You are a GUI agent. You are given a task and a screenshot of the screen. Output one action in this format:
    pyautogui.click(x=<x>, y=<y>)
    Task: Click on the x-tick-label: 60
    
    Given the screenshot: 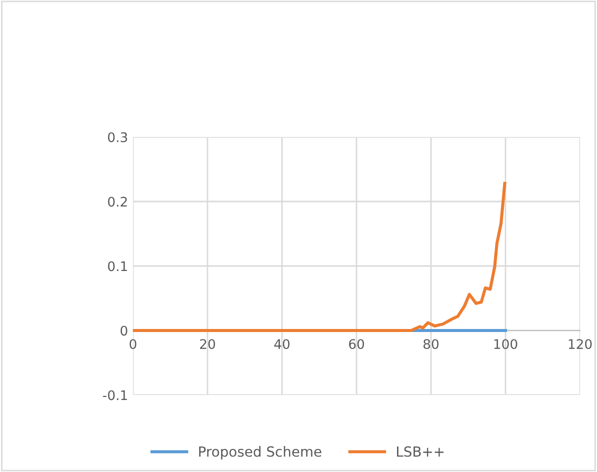 What is the action you would take?
    pyautogui.click(x=356, y=344)
    